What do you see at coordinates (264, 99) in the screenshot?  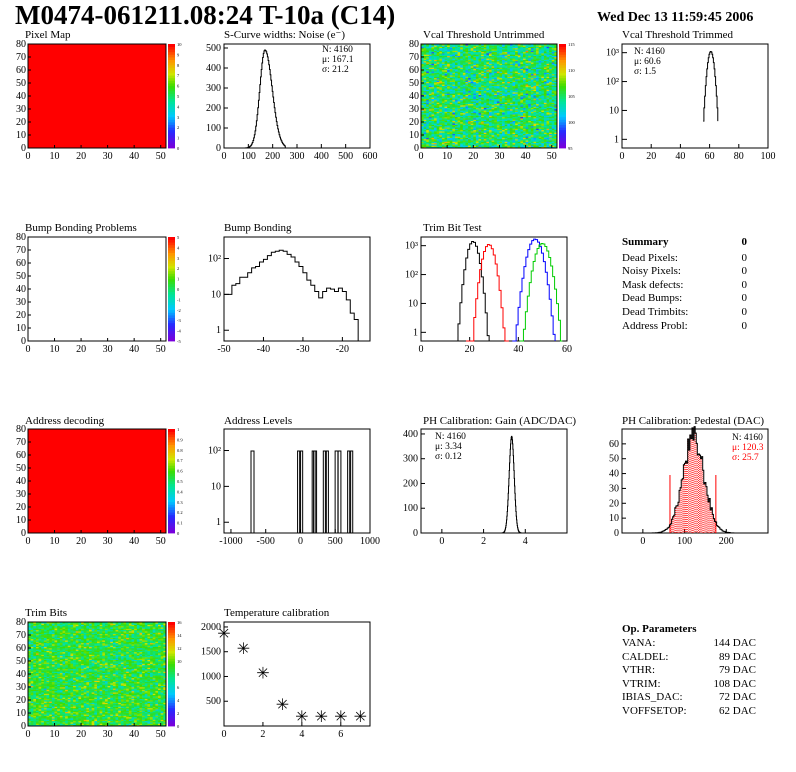 I see `histogram-line` at bounding box center [264, 99].